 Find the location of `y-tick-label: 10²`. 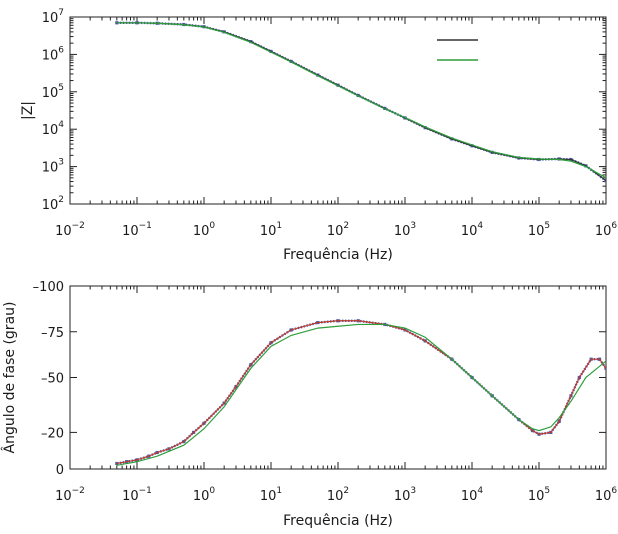

y-tick-label: 10² is located at coordinates (53, 204).